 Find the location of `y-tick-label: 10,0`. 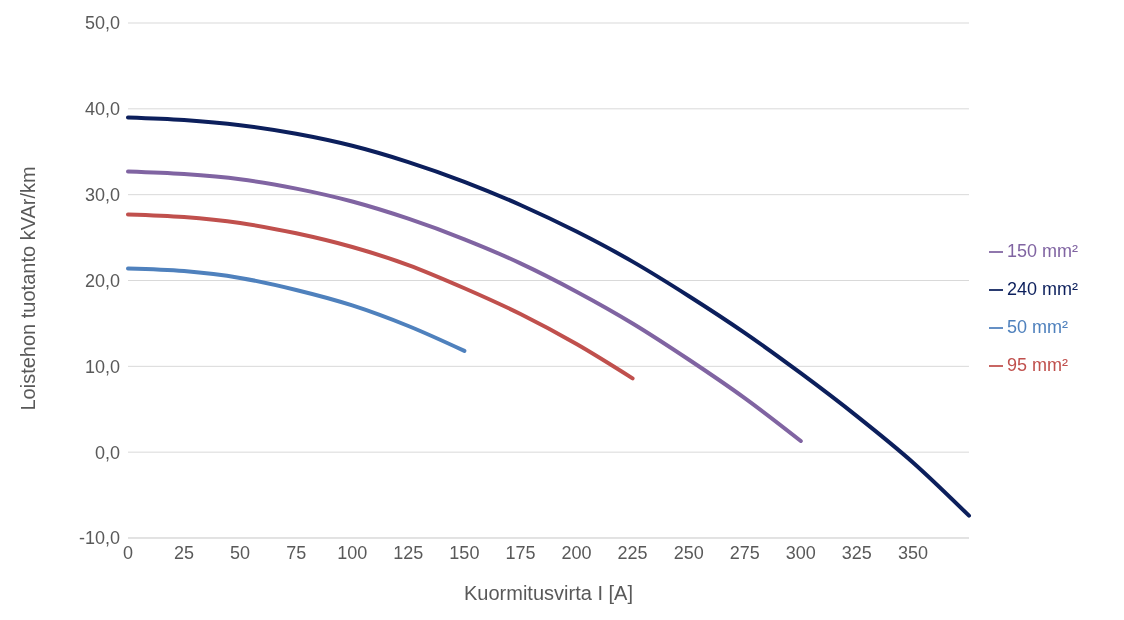

y-tick-label: 10,0 is located at coordinates (102, 366).